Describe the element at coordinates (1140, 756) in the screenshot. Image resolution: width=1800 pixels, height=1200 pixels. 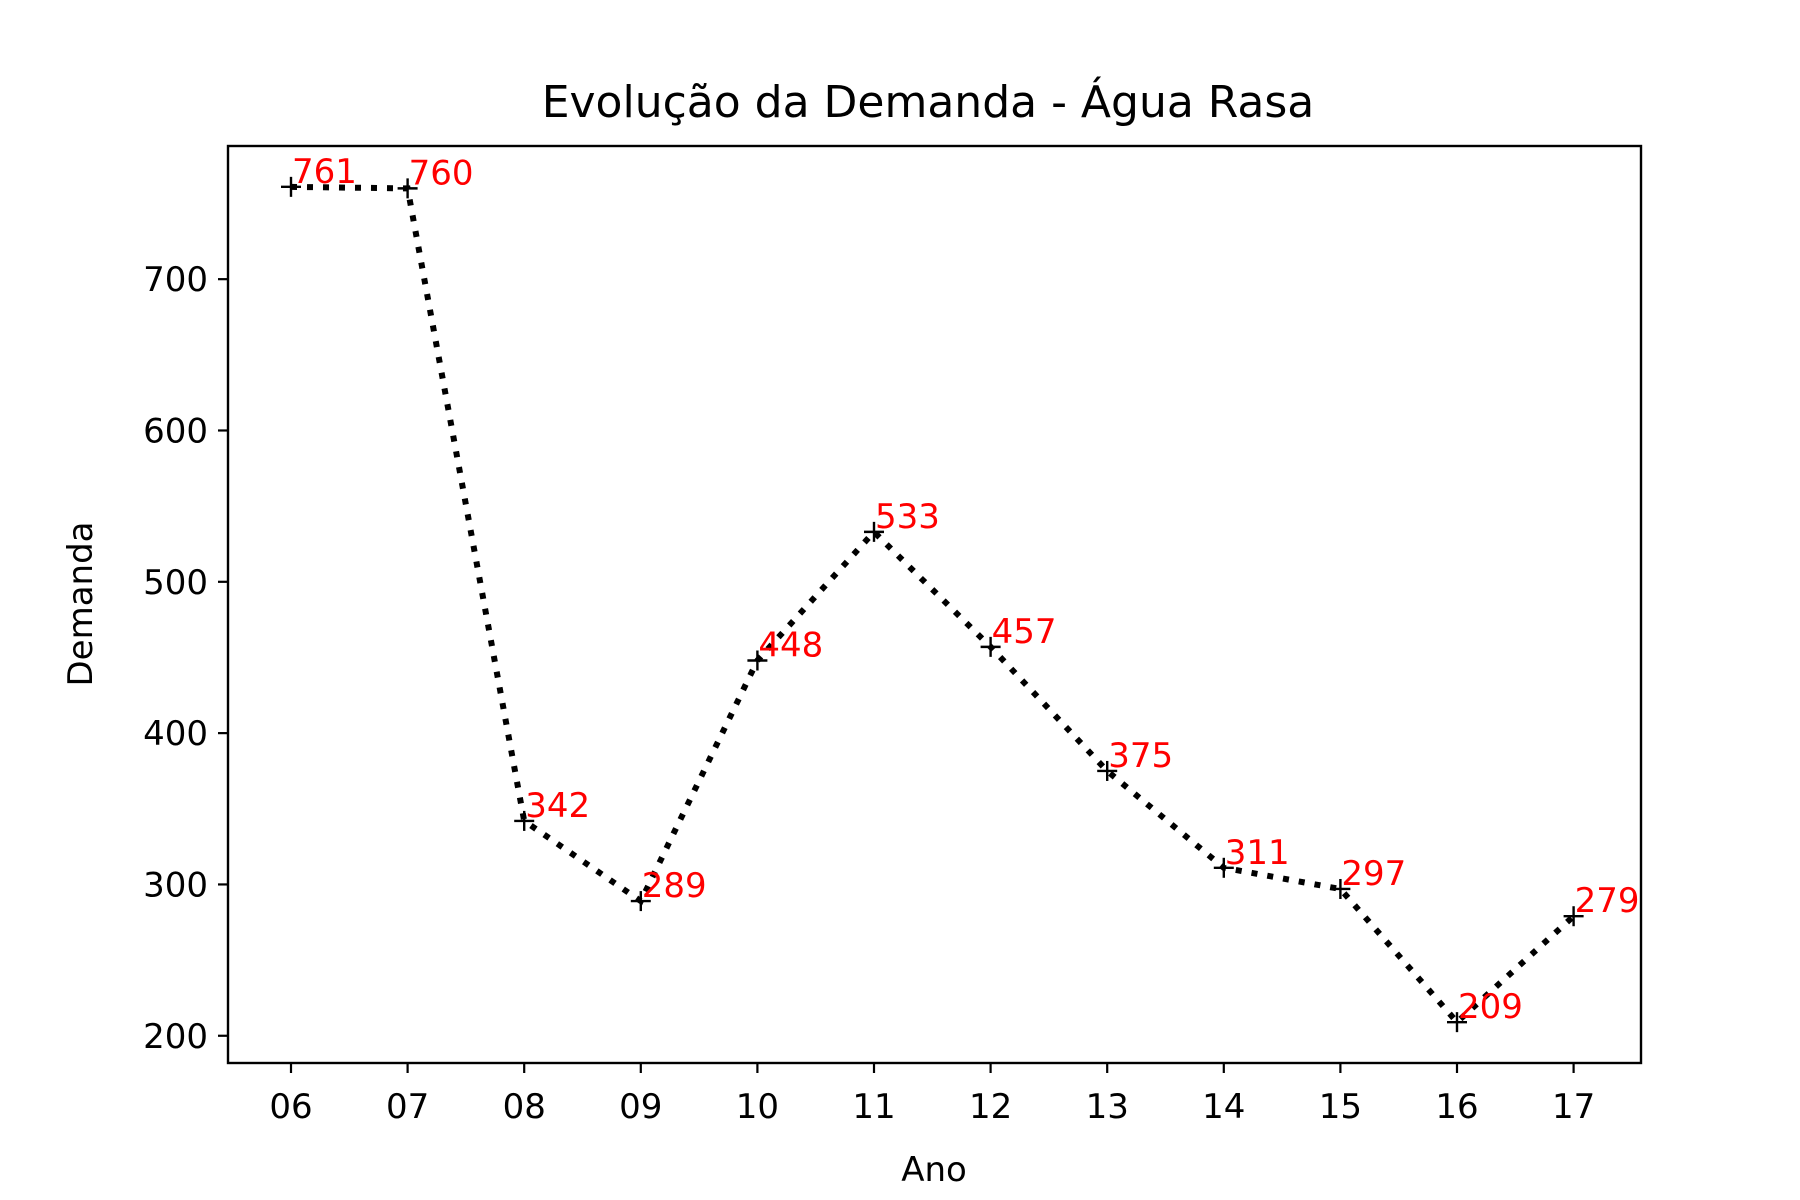
I see `data-label: 375` at that location.